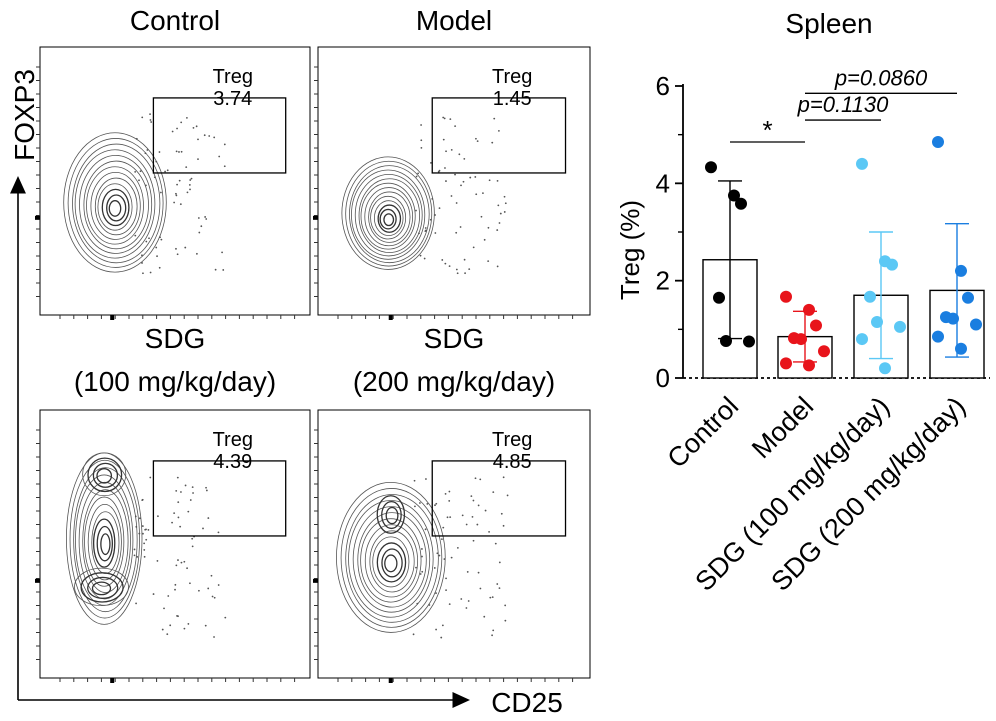 This screenshot has width=996, height=721. I want to click on x-category-label: Control, so click(702, 432).